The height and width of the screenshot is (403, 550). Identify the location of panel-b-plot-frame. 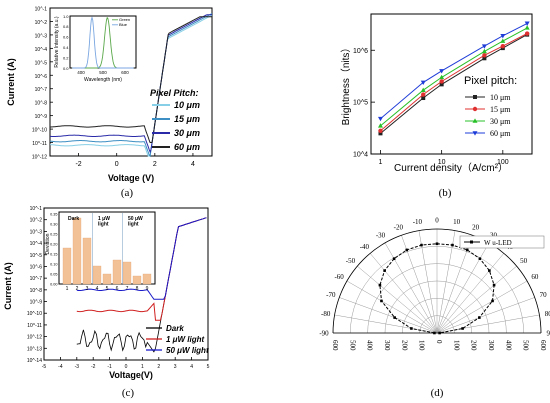
(451, 84).